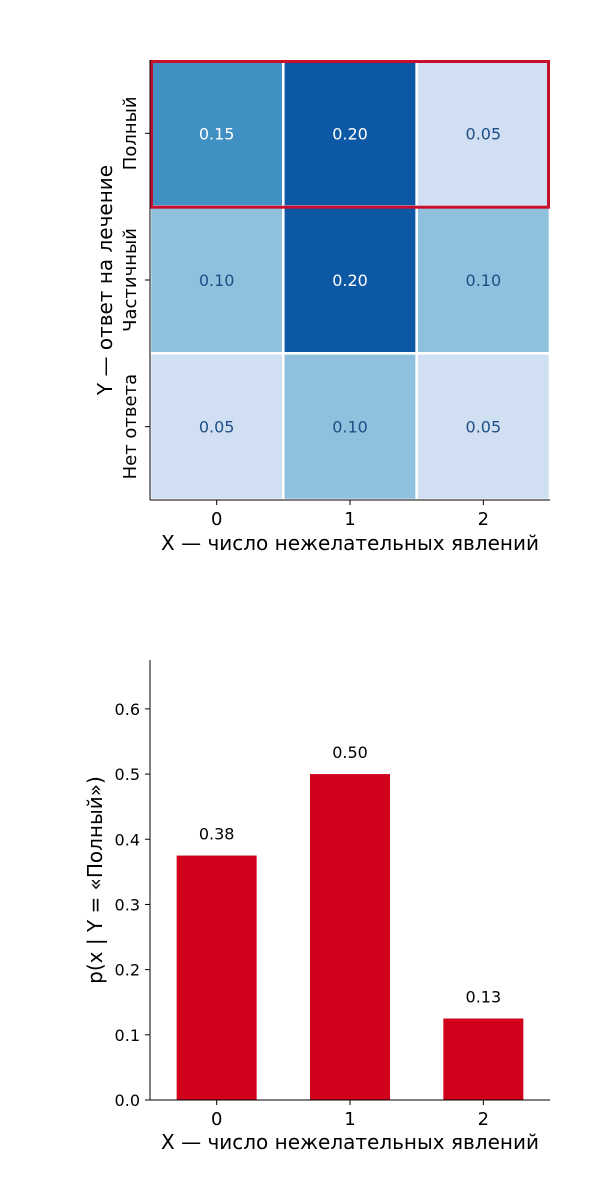  What do you see at coordinates (483, 1119) in the screenshot?
I see `bar-x-tick-label: 2` at bounding box center [483, 1119].